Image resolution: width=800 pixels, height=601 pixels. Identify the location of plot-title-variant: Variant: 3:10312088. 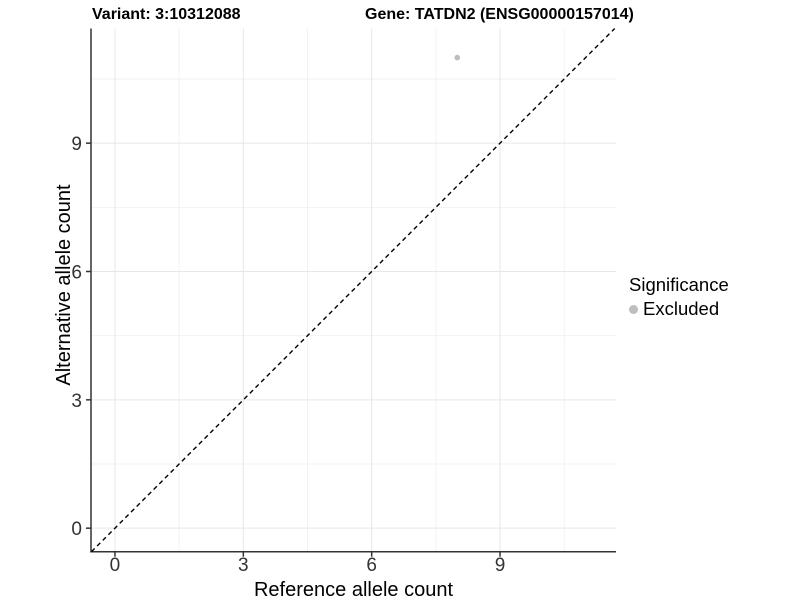
(166, 14).